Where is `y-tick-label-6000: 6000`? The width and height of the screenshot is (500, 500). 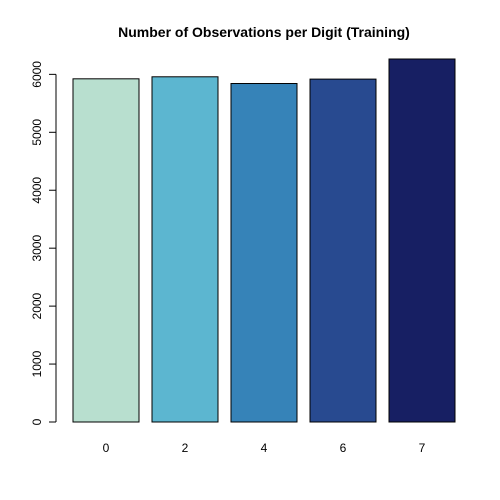 y-tick-label-6000: 6000 is located at coordinates (37, 74).